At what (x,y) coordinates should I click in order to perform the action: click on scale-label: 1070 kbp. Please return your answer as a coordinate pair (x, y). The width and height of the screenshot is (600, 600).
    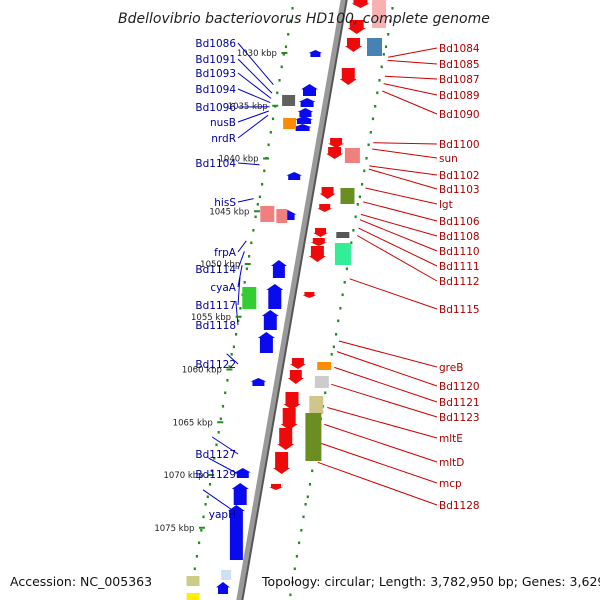
    Looking at the image, I should click on (184, 476).